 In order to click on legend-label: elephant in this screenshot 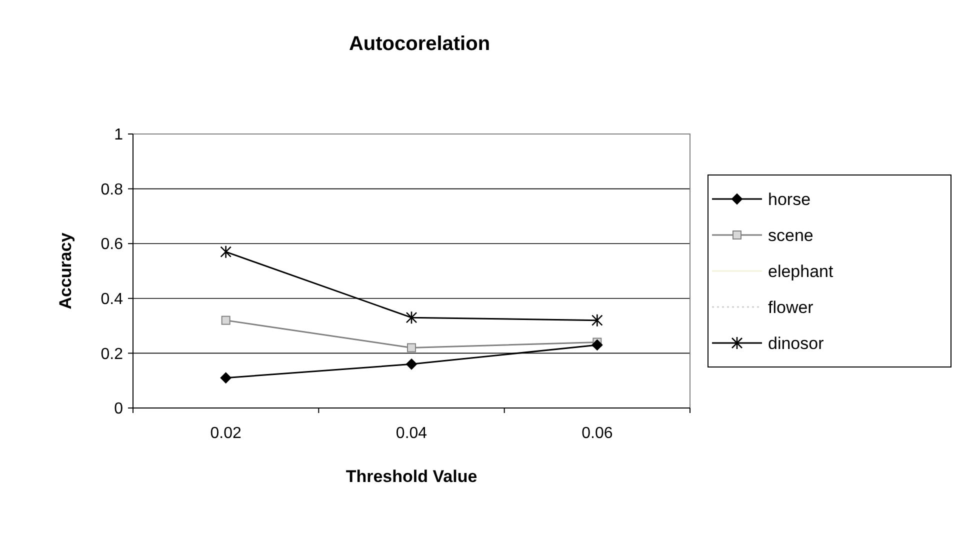, I will do `click(801, 271)`.